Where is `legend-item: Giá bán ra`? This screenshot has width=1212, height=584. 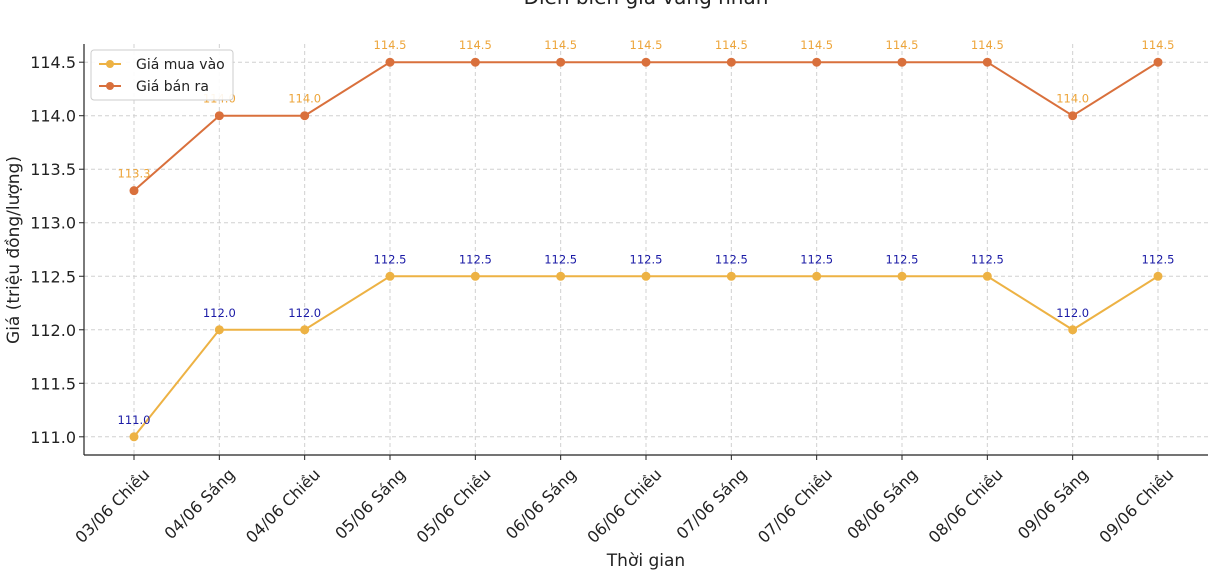
legend-item: Giá bán ra is located at coordinates (154, 87).